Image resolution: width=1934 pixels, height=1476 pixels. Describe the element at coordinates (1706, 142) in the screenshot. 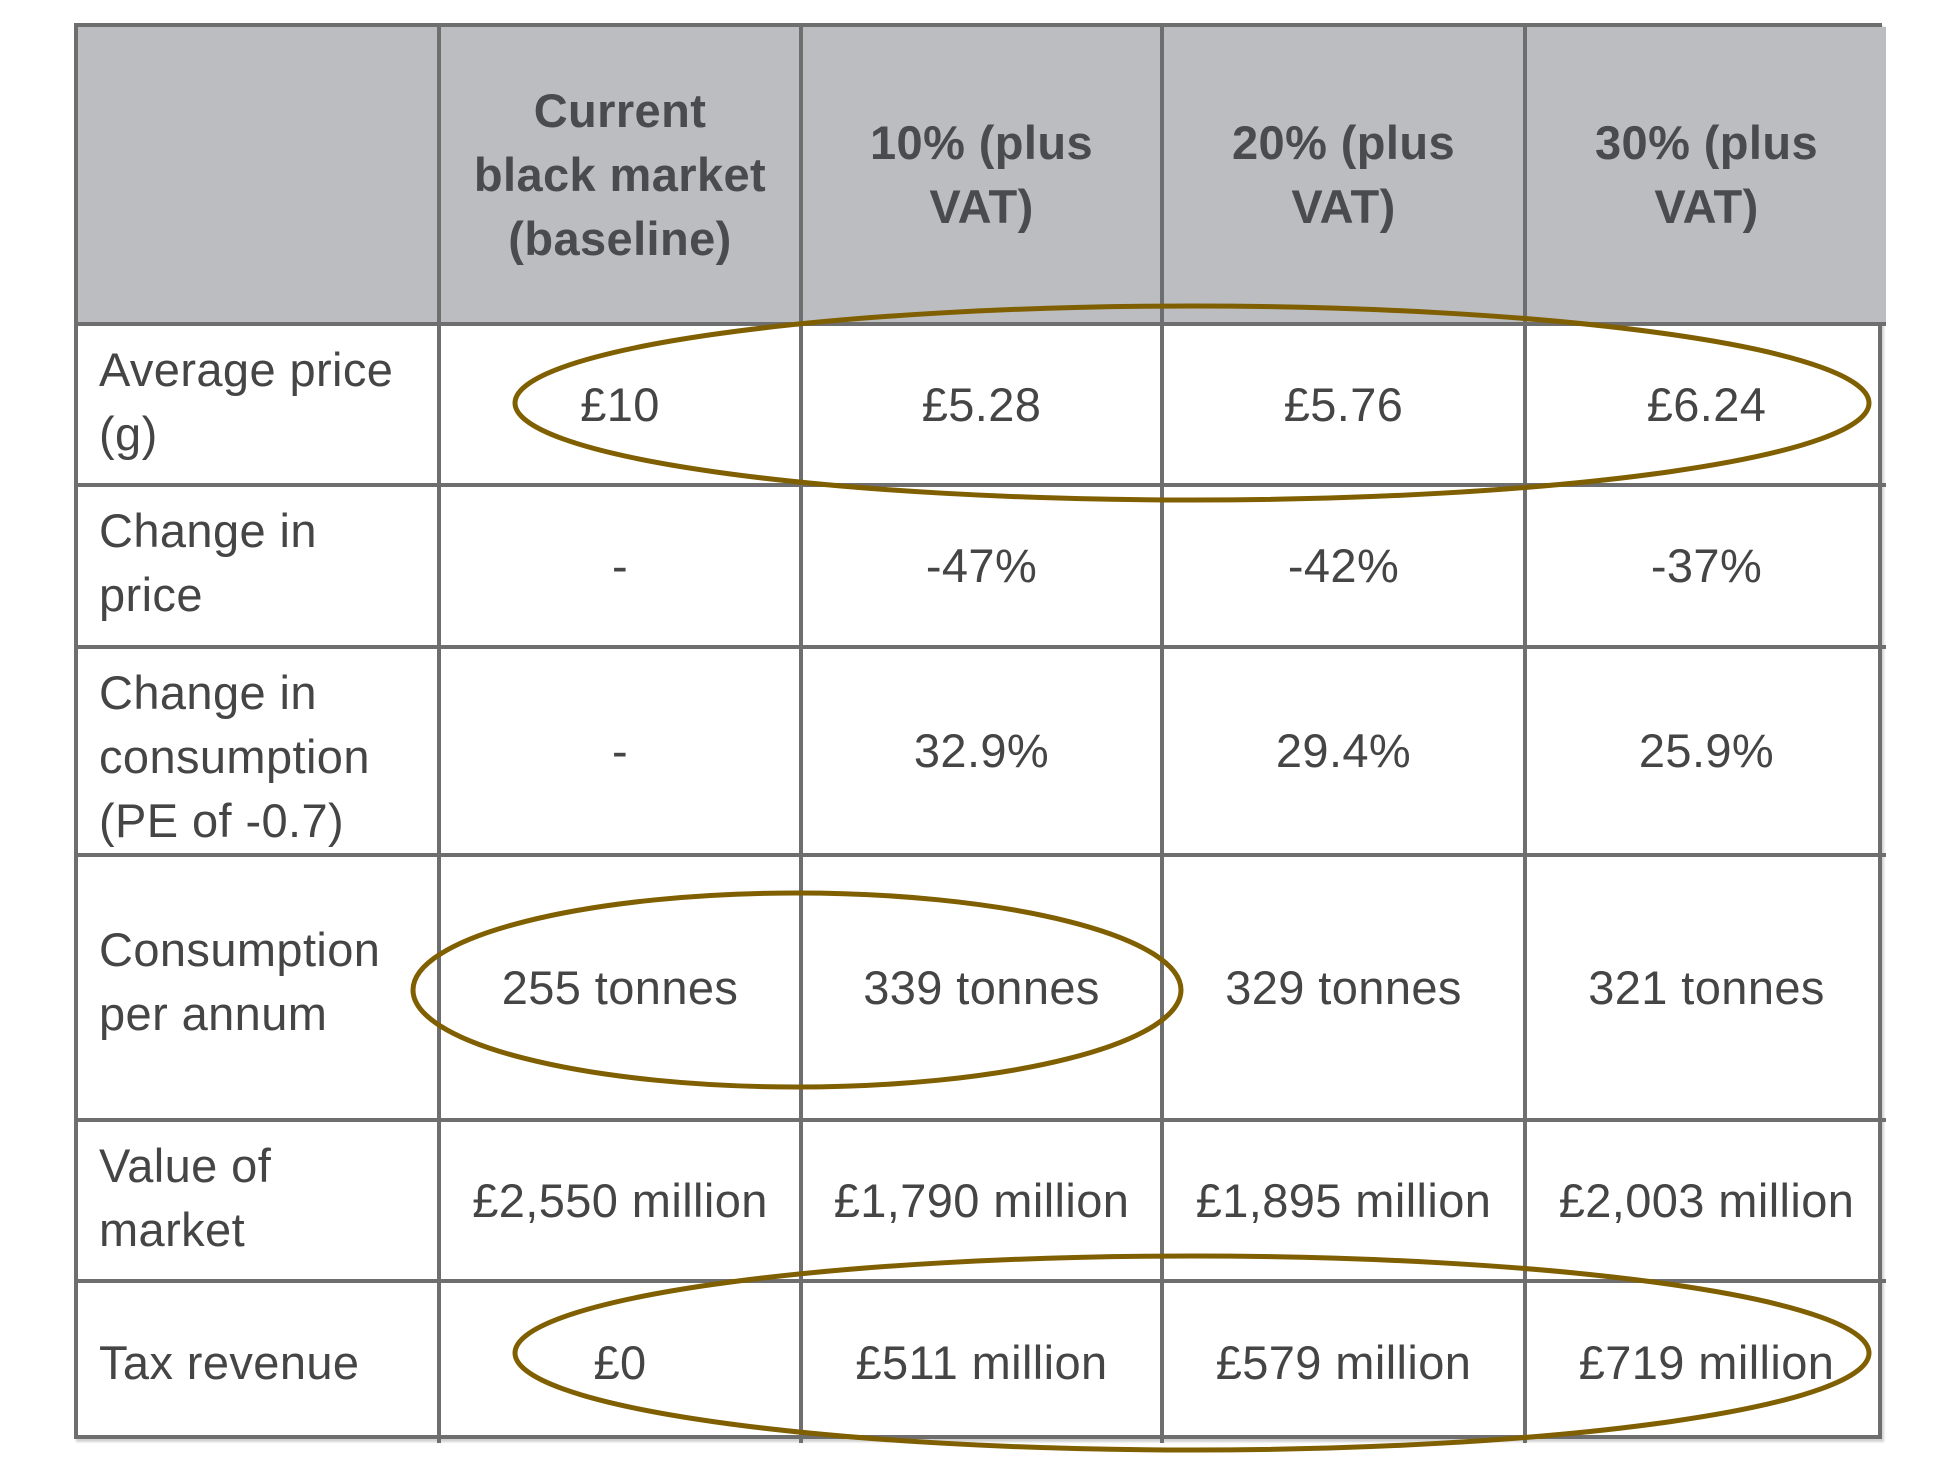

I see `header-line: 30% (plus` at that location.